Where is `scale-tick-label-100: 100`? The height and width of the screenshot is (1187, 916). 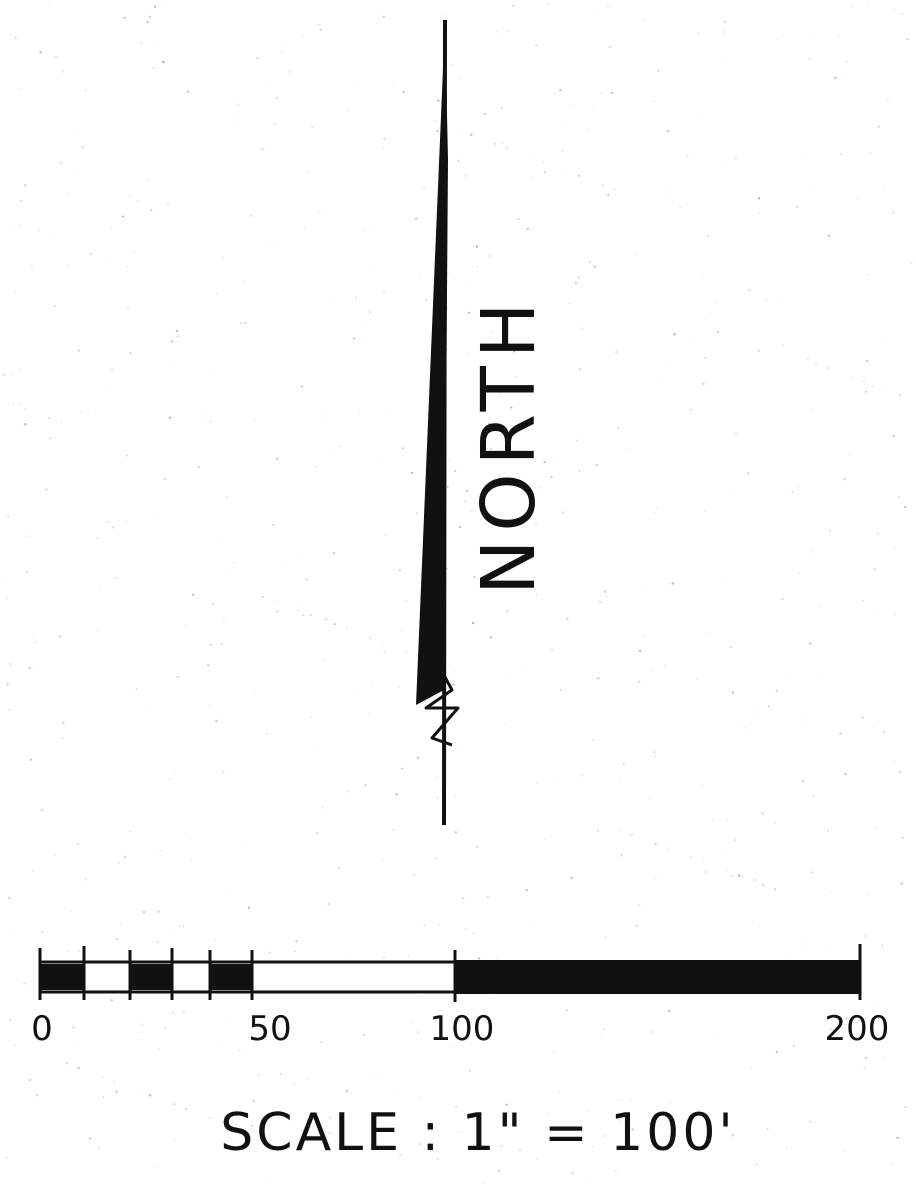 scale-tick-label-100: 100 is located at coordinates (462, 1029).